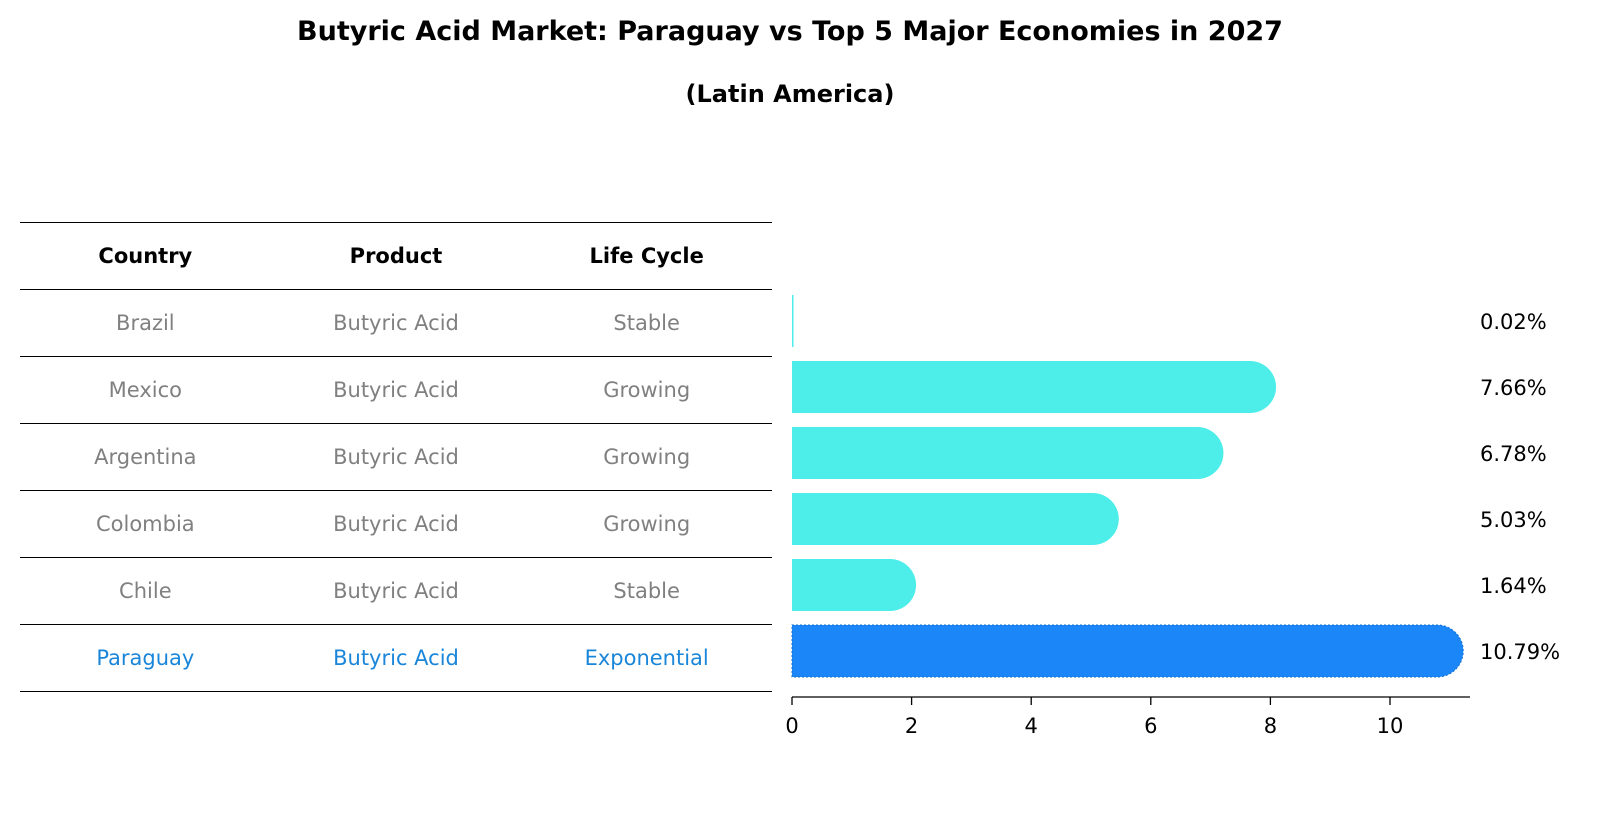 Image resolution: width=1604 pixels, height=823 pixels. I want to click on chart-subtitle: (Latin America), so click(790, 94).